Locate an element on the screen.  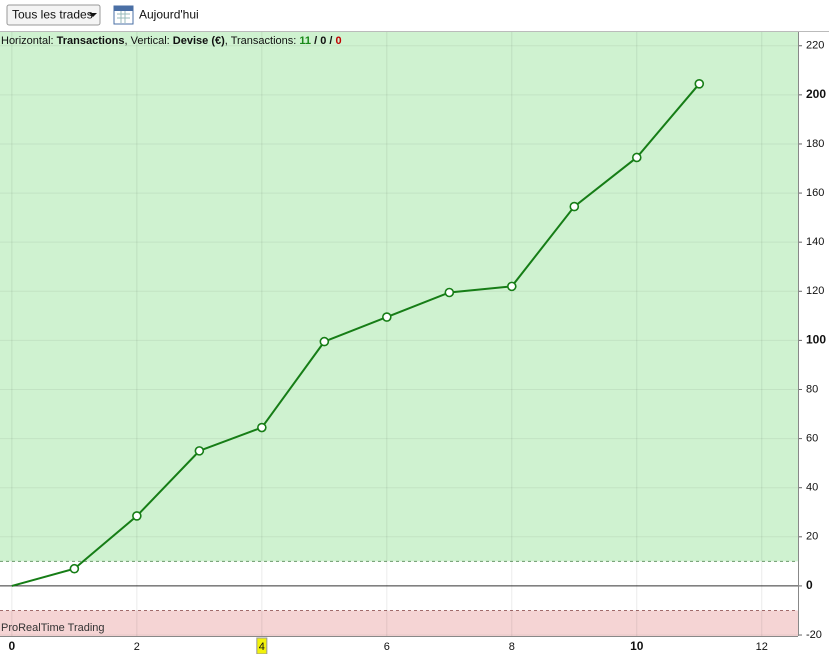
x-tick-label: 6 is located at coordinates (387, 647).